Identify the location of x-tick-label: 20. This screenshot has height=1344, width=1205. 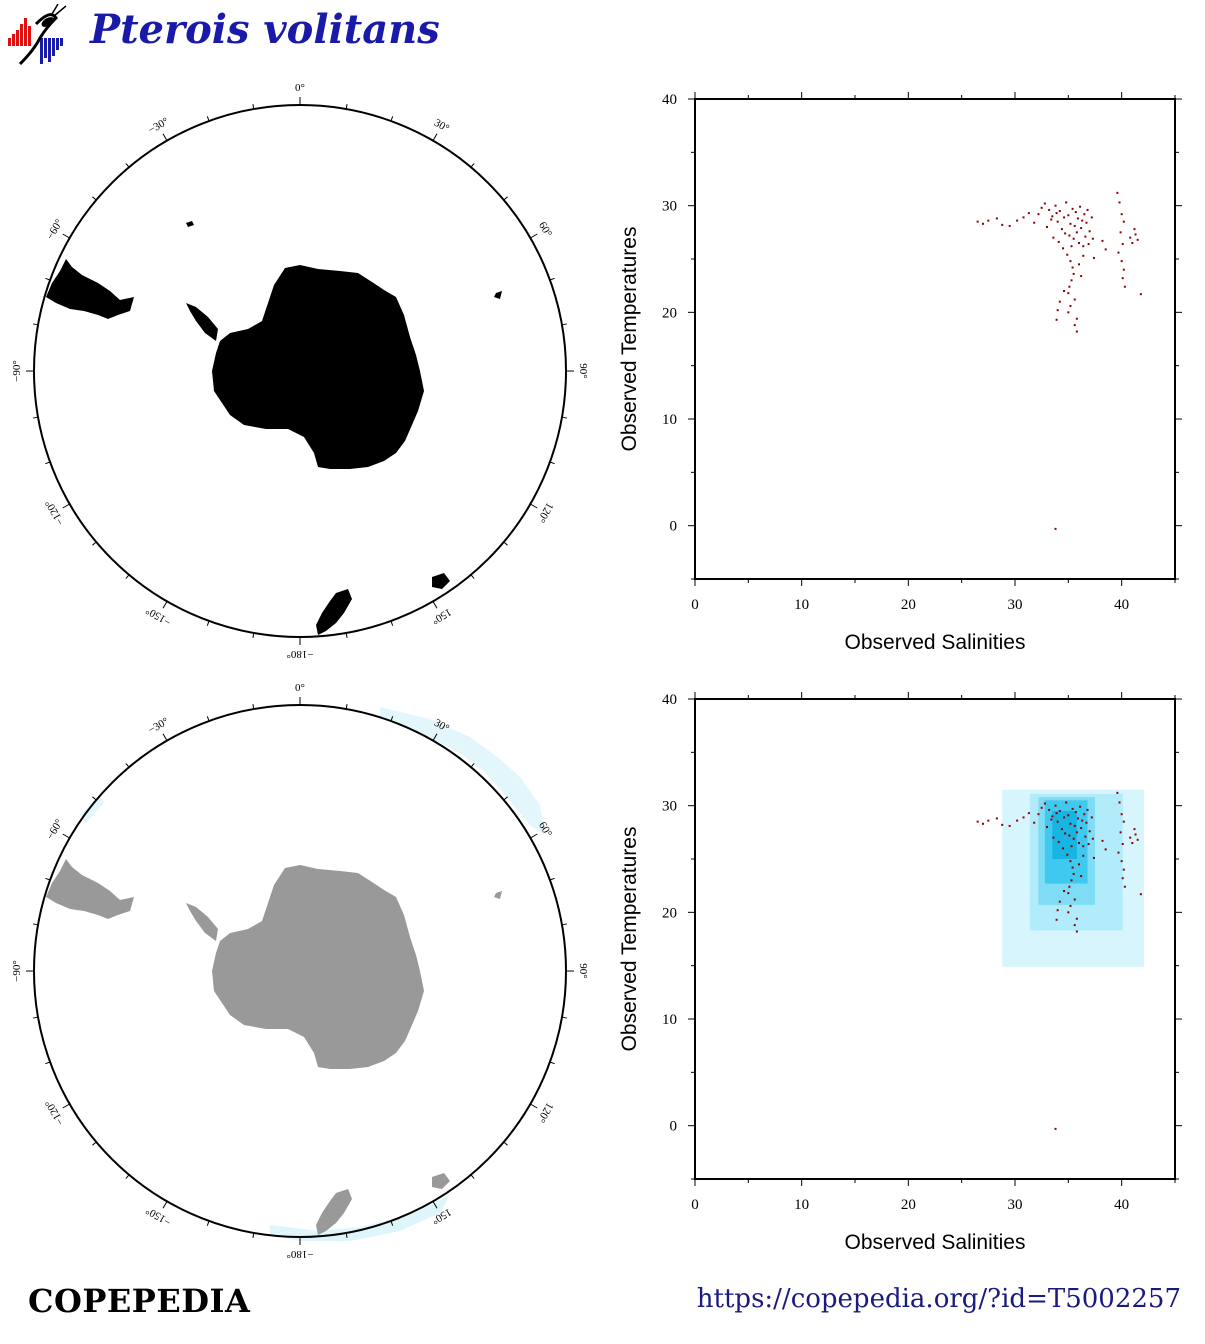
(908, 1205).